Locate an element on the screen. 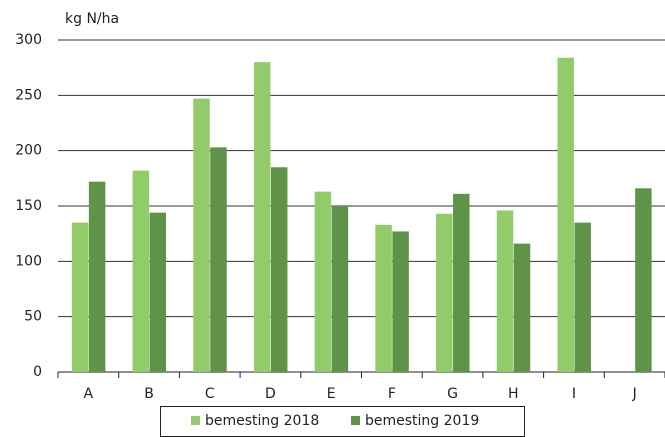  x-tick-label: E is located at coordinates (331, 394).